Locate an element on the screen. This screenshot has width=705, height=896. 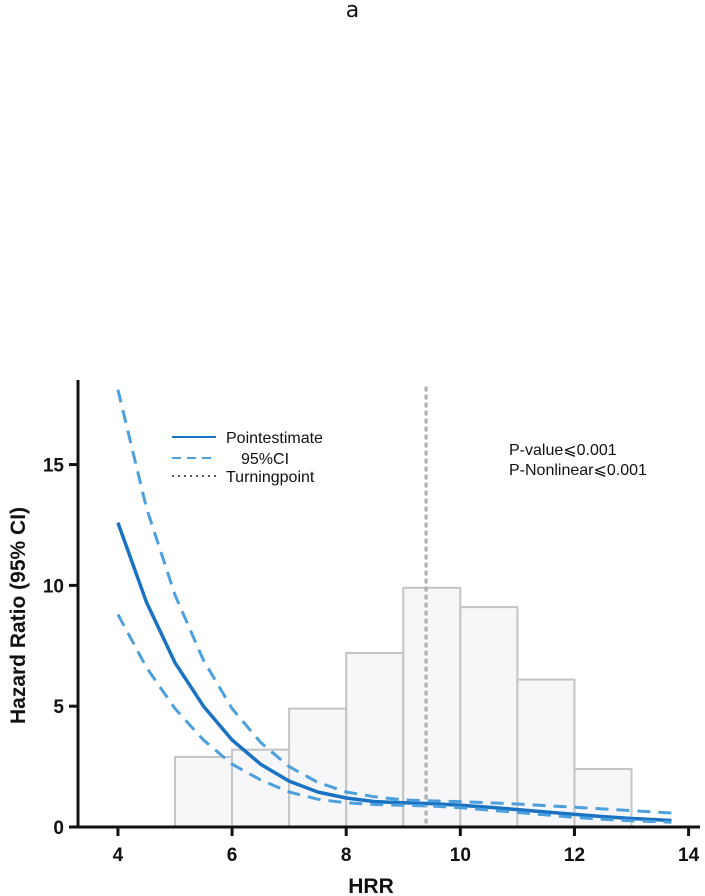
x-tick-label: 12 is located at coordinates (574, 855).